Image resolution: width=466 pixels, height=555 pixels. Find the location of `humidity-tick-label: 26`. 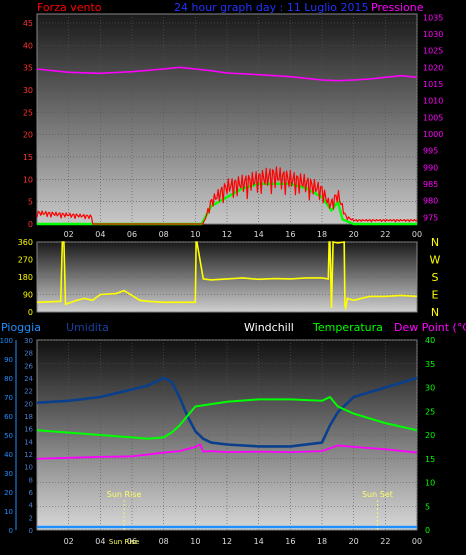

humidity-tick-label: 26 is located at coordinates (28, 366).